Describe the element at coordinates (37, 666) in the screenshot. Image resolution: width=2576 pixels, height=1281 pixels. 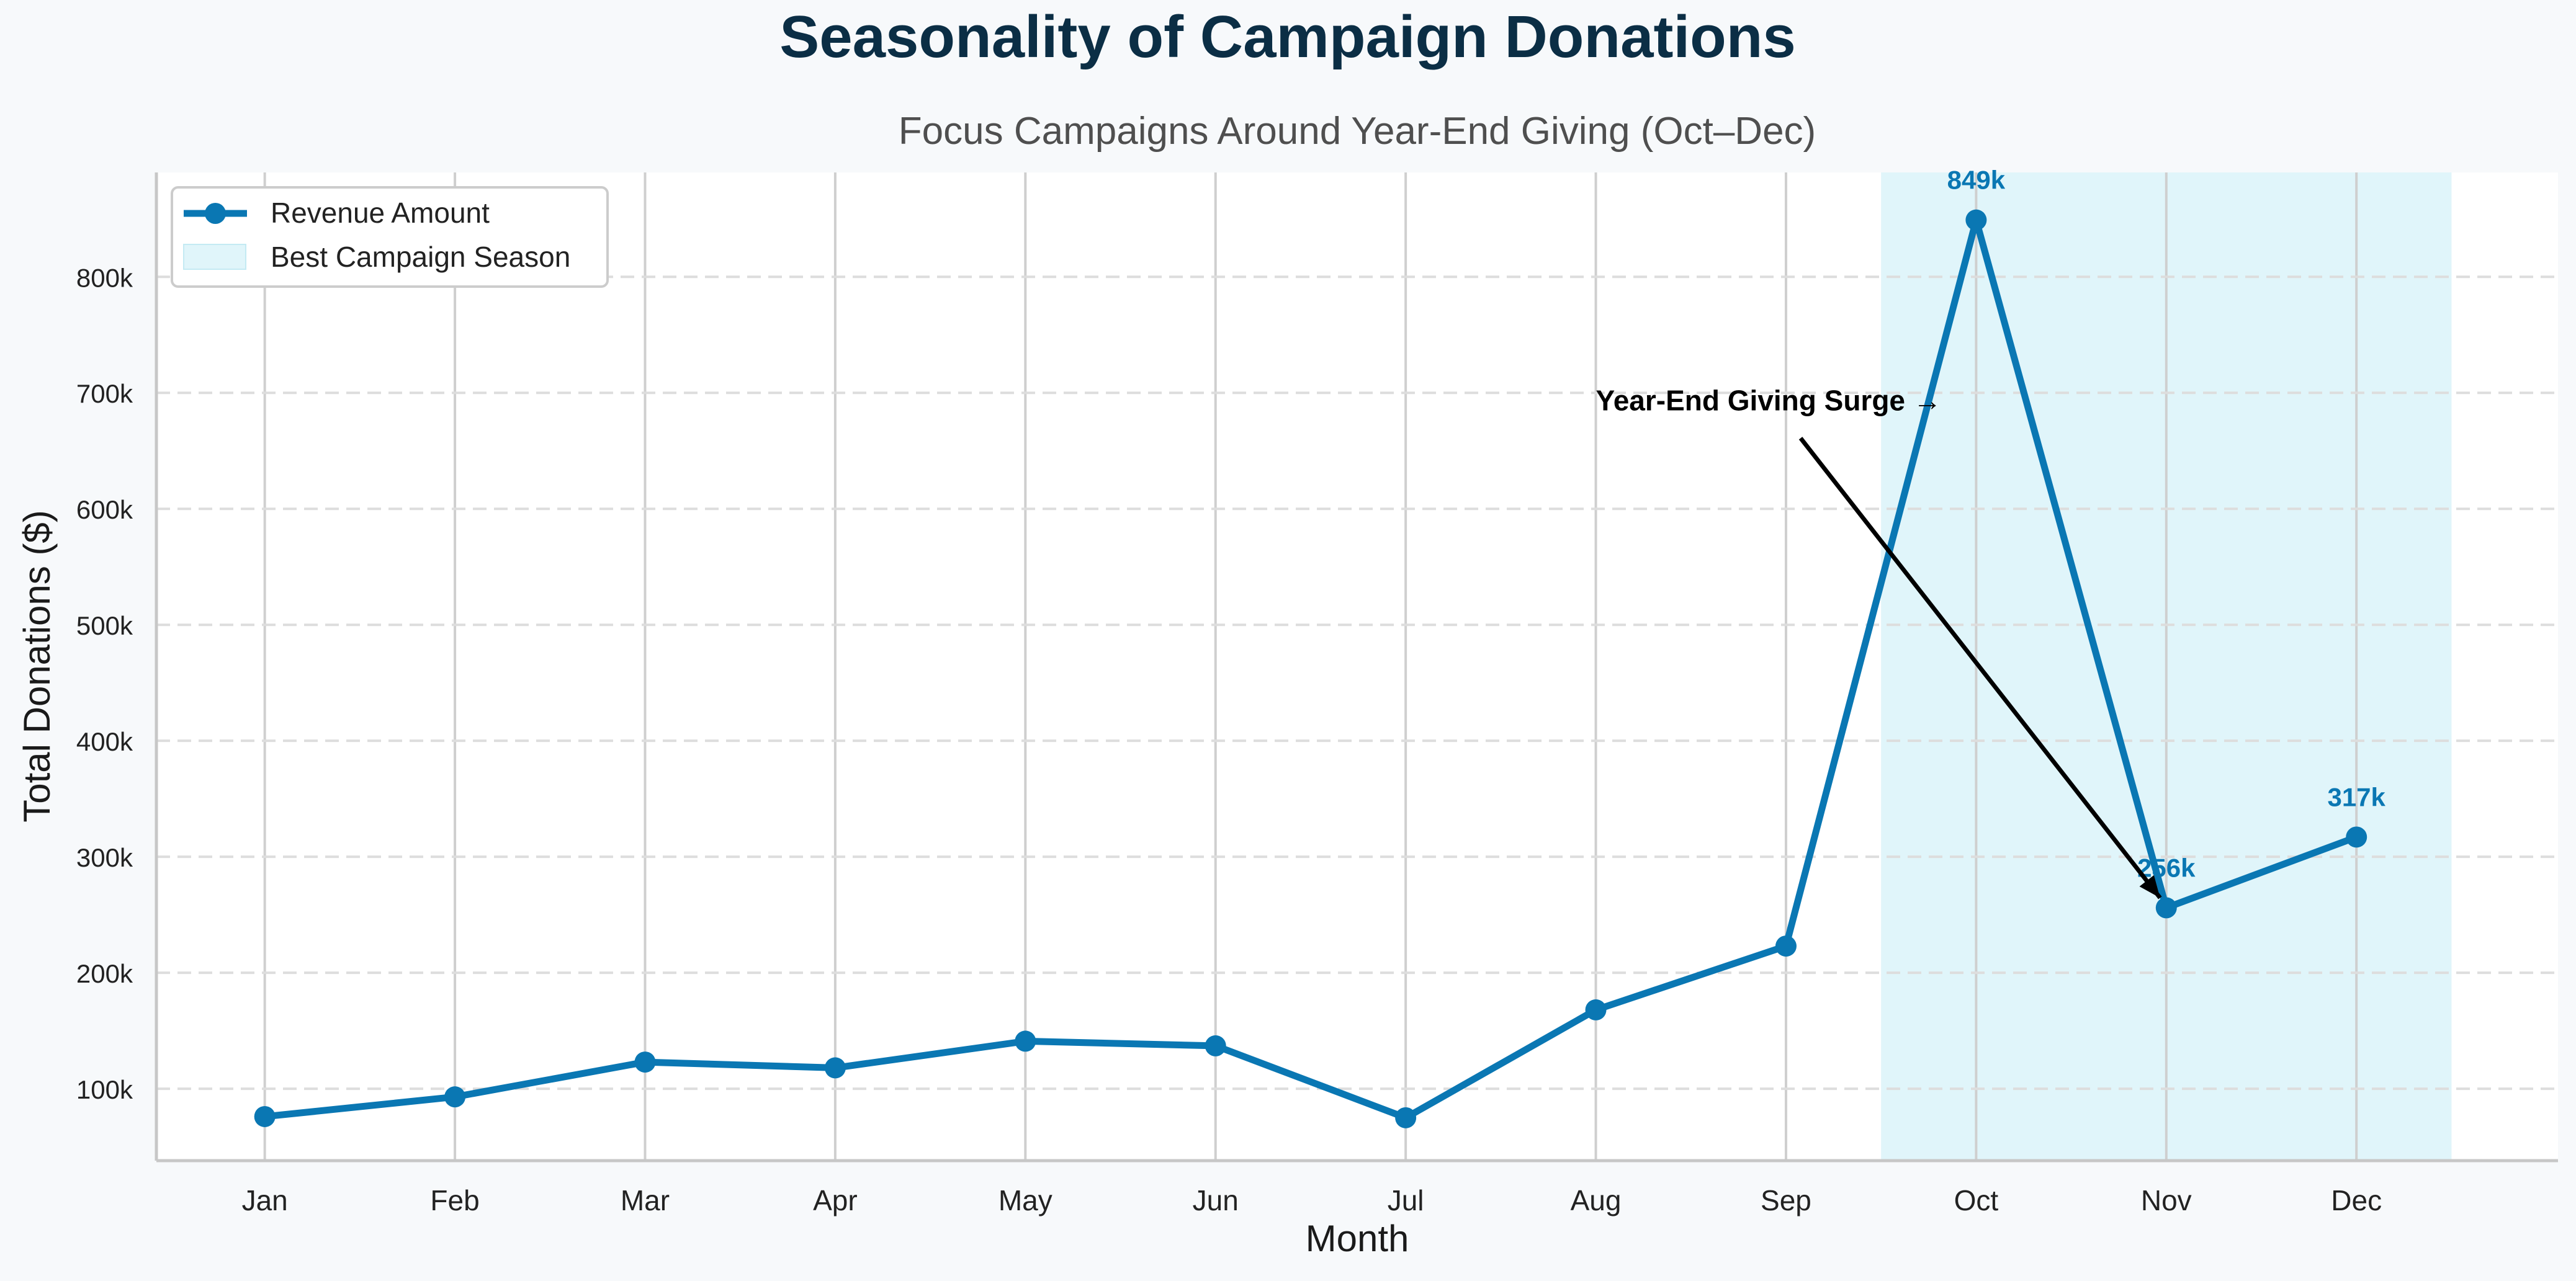
I see `y-axis-label: Total Donations ($)` at that location.